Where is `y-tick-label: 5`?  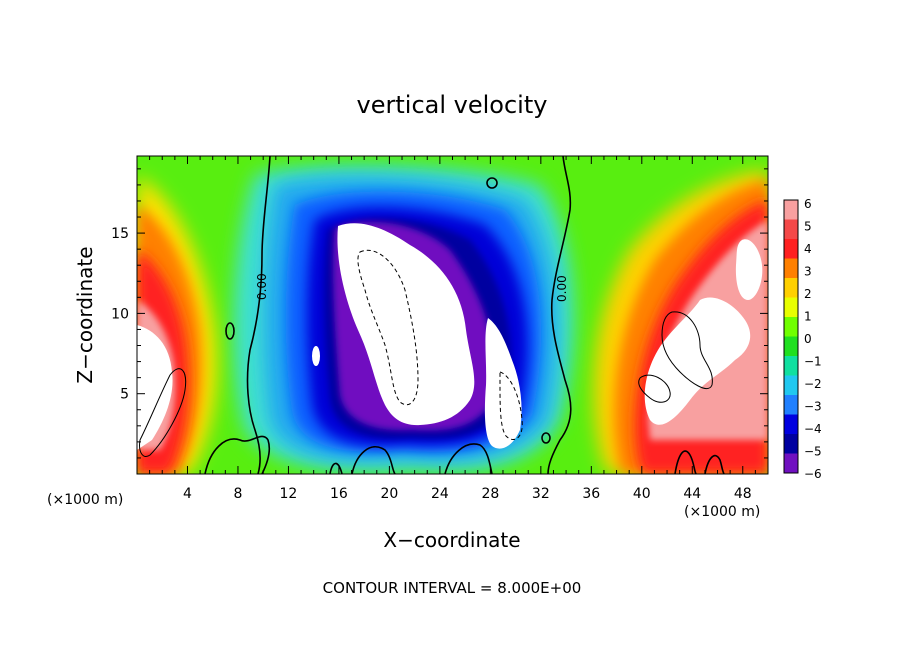 y-tick-label: 5 is located at coordinates (124, 395).